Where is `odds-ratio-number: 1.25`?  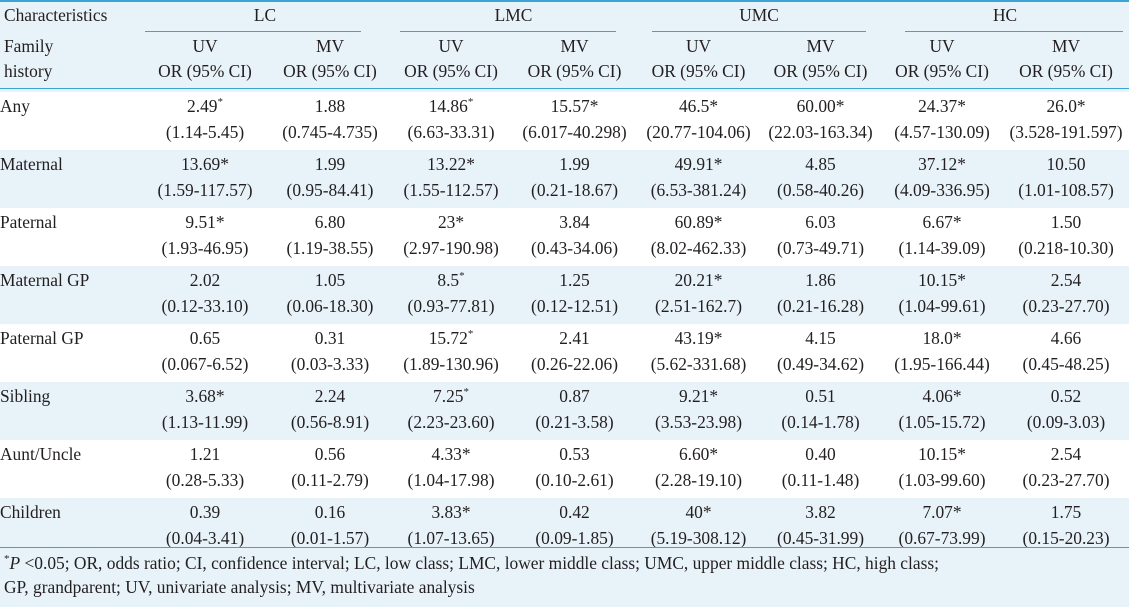
odds-ratio-number: 1.25 is located at coordinates (574, 280).